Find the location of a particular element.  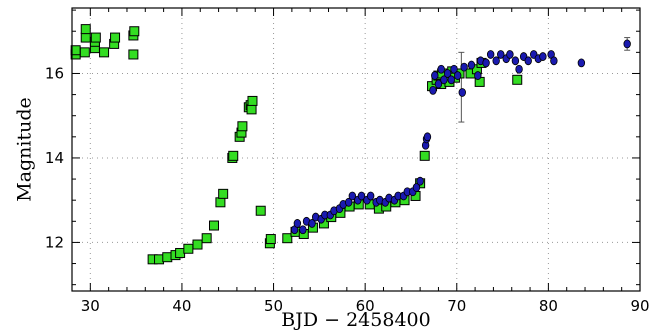

y-tick-label: 16 is located at coordinates (54, 73).